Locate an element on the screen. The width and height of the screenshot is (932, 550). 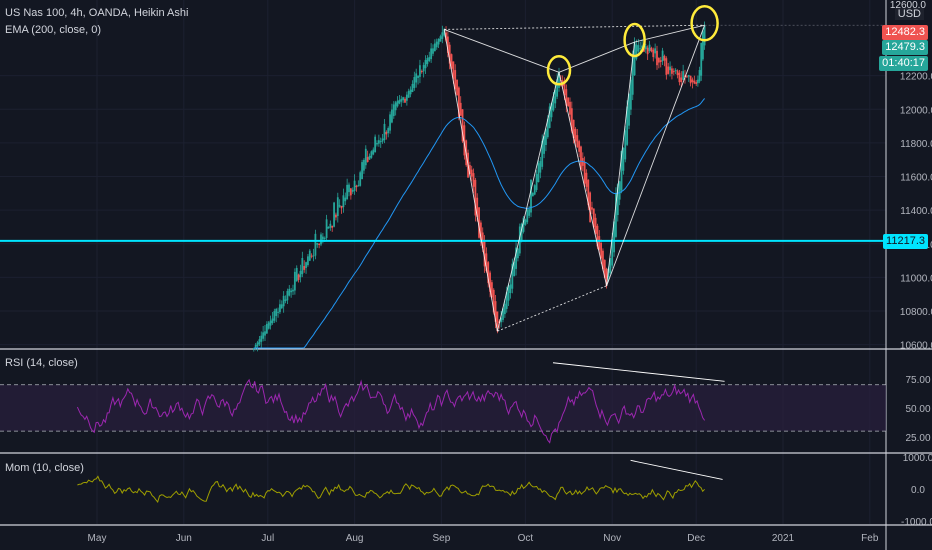
x-axis-tick-label: Sep is located at coordinates (442, 538).